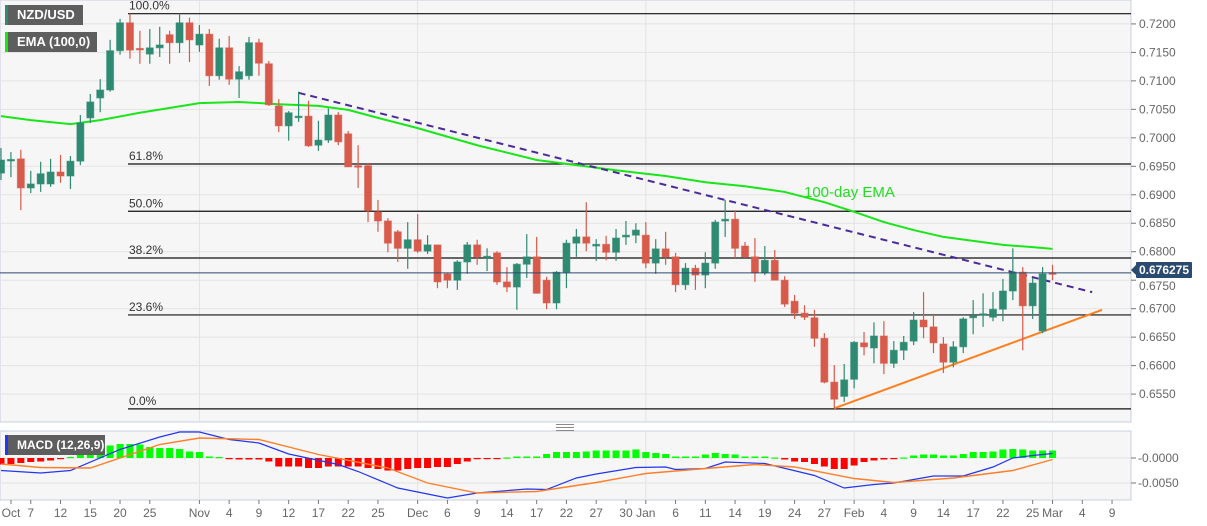 The image size is (1207, 526). Describe the element at coordinates (143, 401) in the screenshot. I see `fib-label: 0.0%` at that location.